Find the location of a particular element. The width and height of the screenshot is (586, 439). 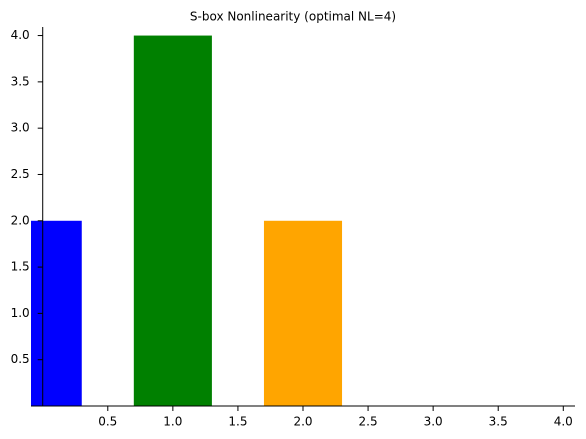

y-tick-label: 1.5 is located at coordinates (20, 267).